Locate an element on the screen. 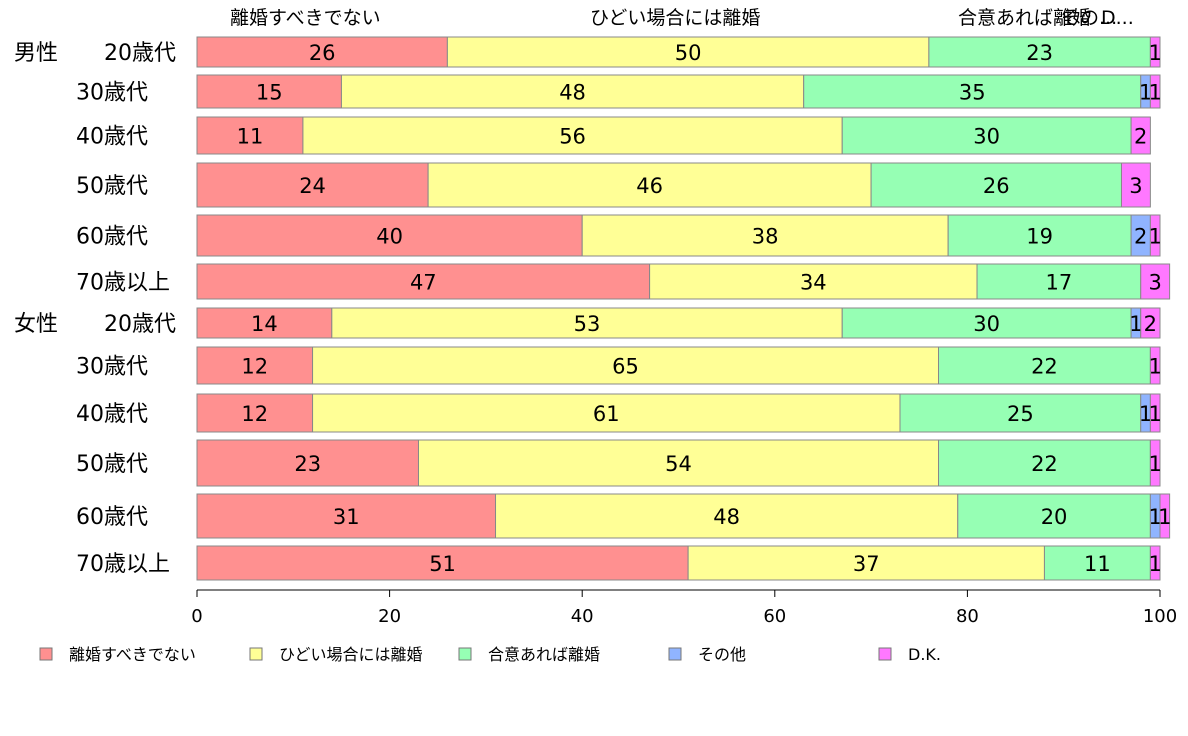 The image size is (1188, 736). data-label: 12 is located at coordinates (254, 414).